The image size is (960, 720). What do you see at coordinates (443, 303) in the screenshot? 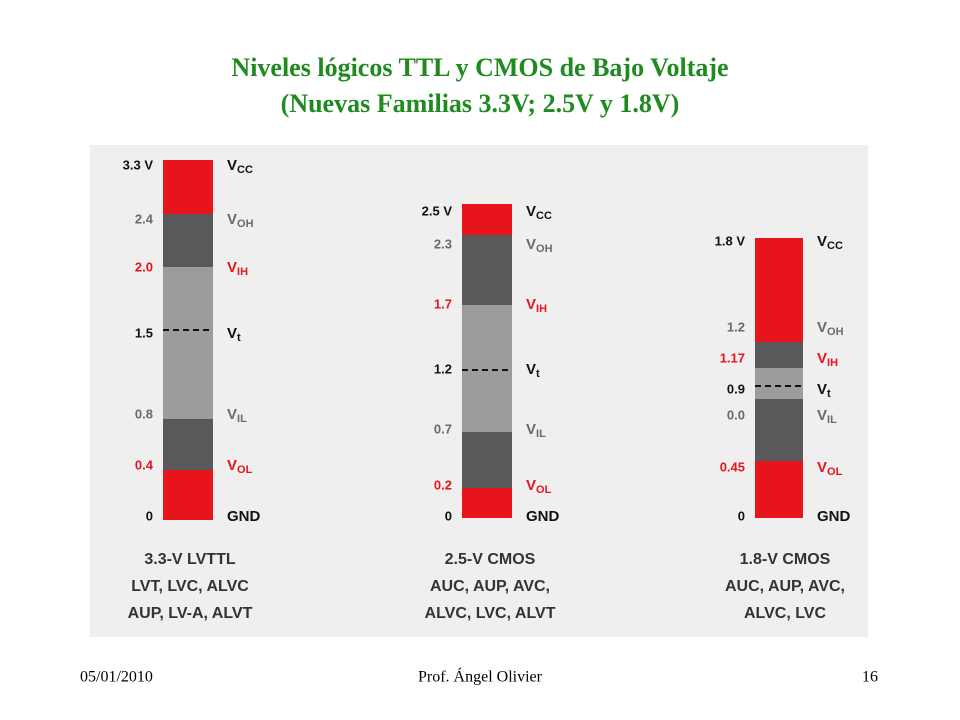
I see `level-value: 1.7` at bounding box center [443, 303].